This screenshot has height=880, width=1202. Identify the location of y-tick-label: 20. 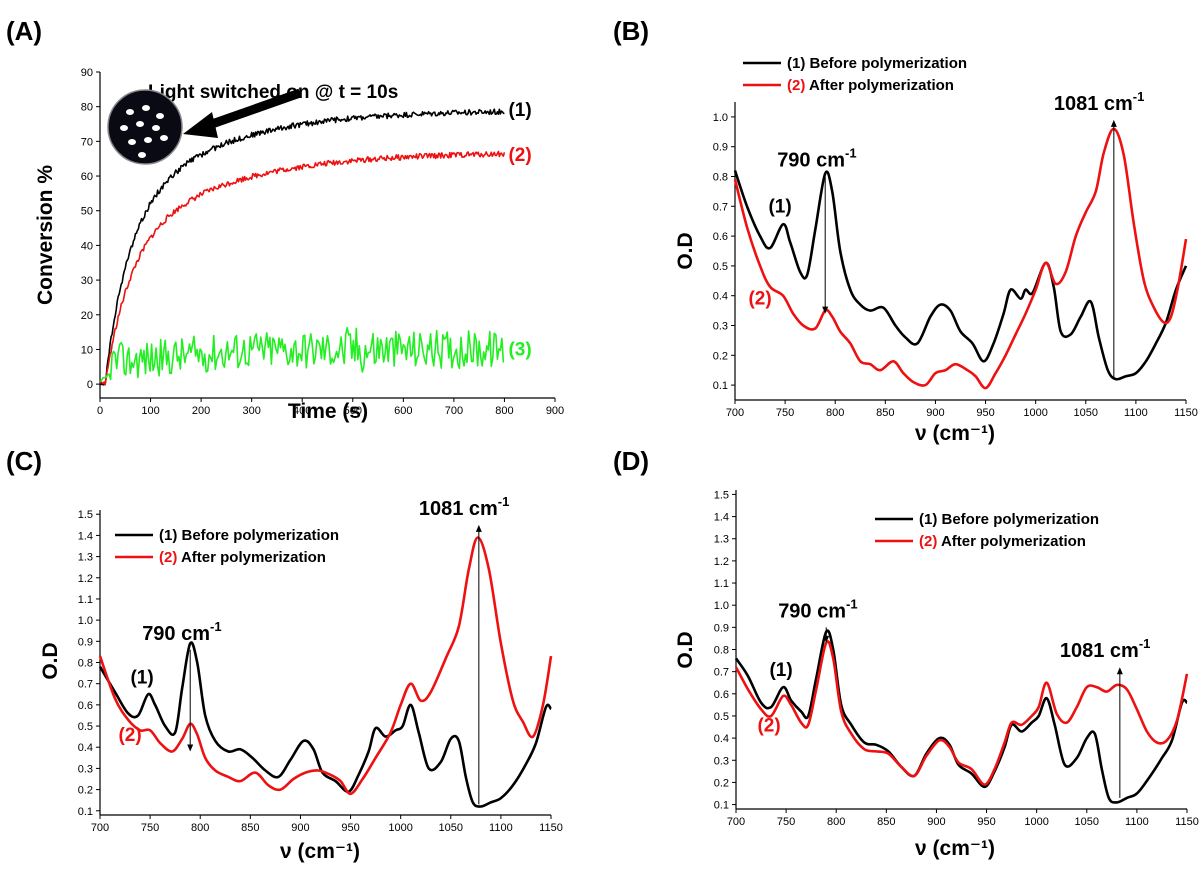
(87, 316).